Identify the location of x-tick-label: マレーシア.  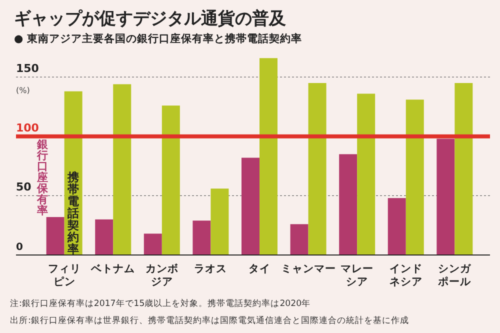
(357, 275).